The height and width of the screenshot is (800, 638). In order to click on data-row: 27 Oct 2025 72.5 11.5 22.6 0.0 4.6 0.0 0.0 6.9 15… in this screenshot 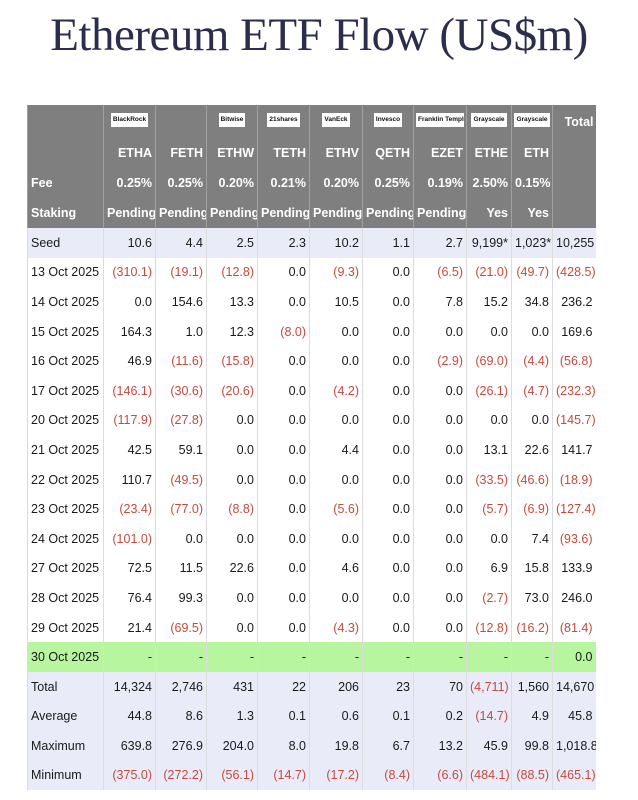, I will do `click(311, 568)`.